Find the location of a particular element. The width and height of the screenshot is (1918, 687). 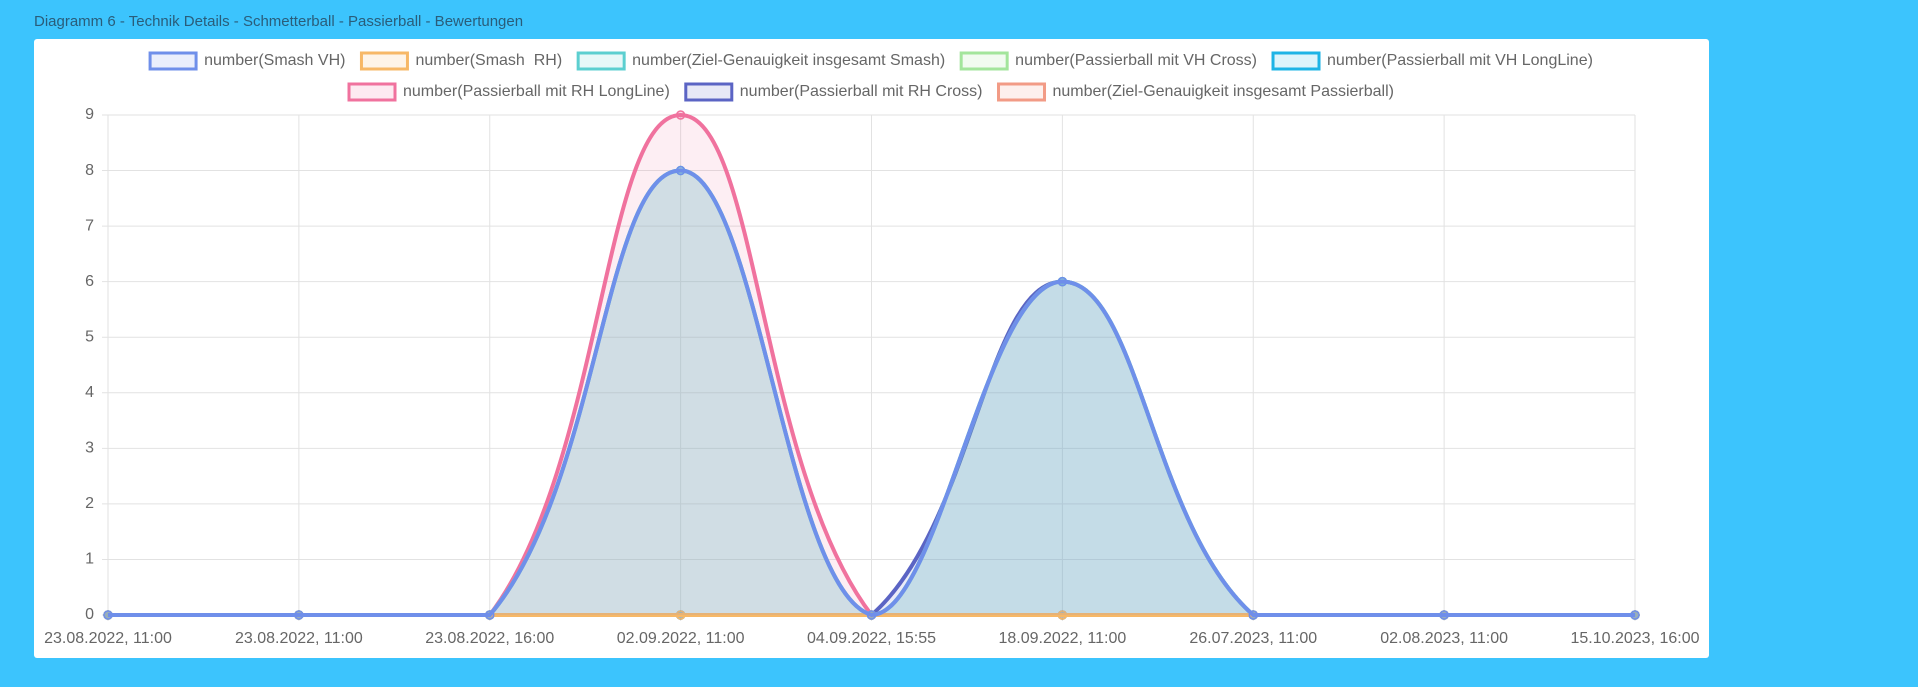

x-tick-label: 02.08.2023, 11:00 is located at coordinates (1444, 638).